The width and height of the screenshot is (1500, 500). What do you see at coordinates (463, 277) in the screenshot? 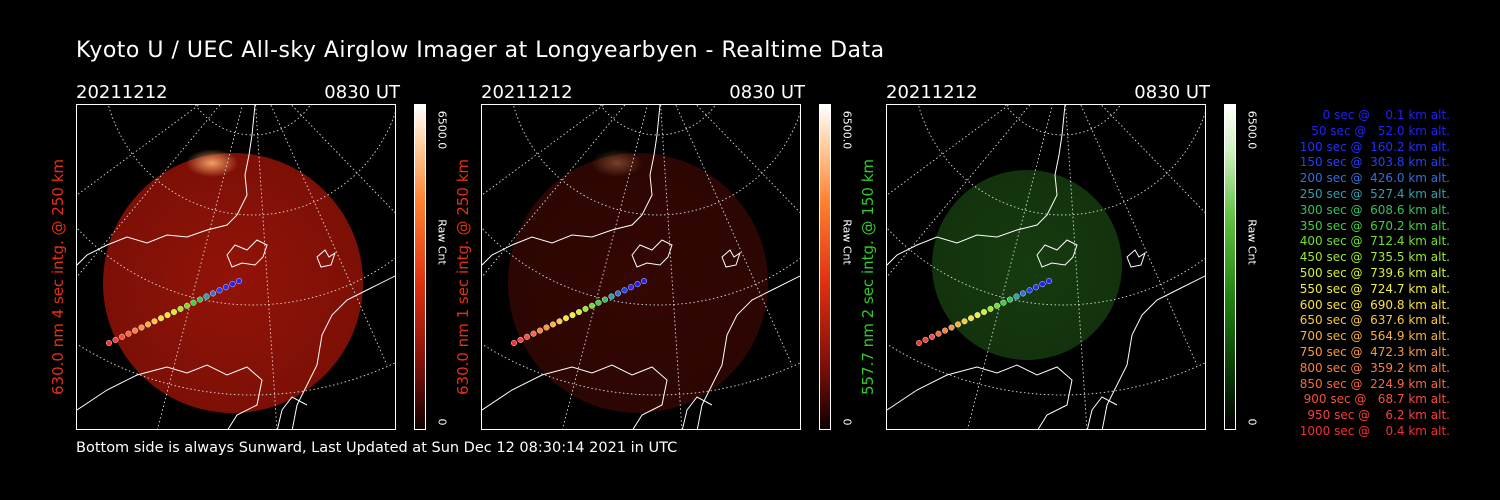
I see `wavelength-label: 630.0 nm 1 sec intg. @ 250 km` at bounding box center [463, 277].